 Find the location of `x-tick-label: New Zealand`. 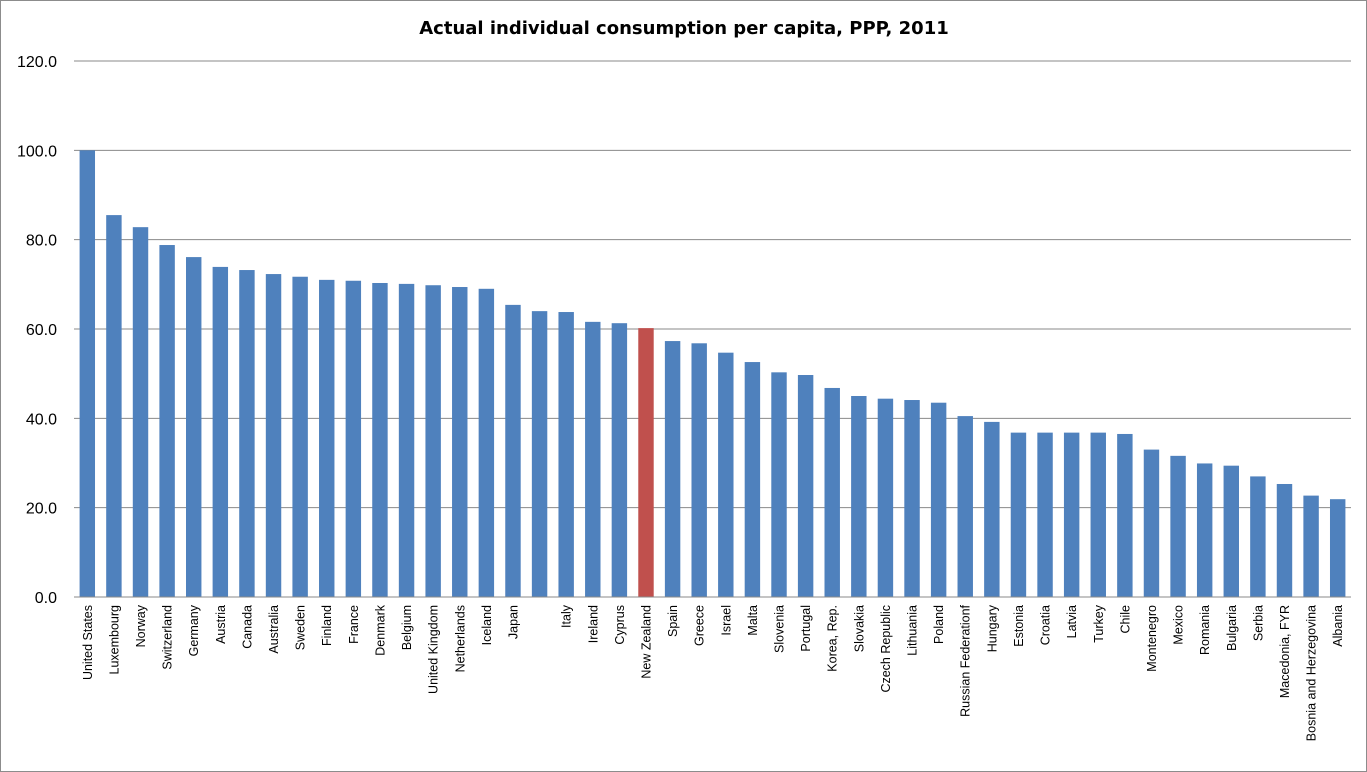

x-tick-label: New Zealand is located at coordinates (646, 642).